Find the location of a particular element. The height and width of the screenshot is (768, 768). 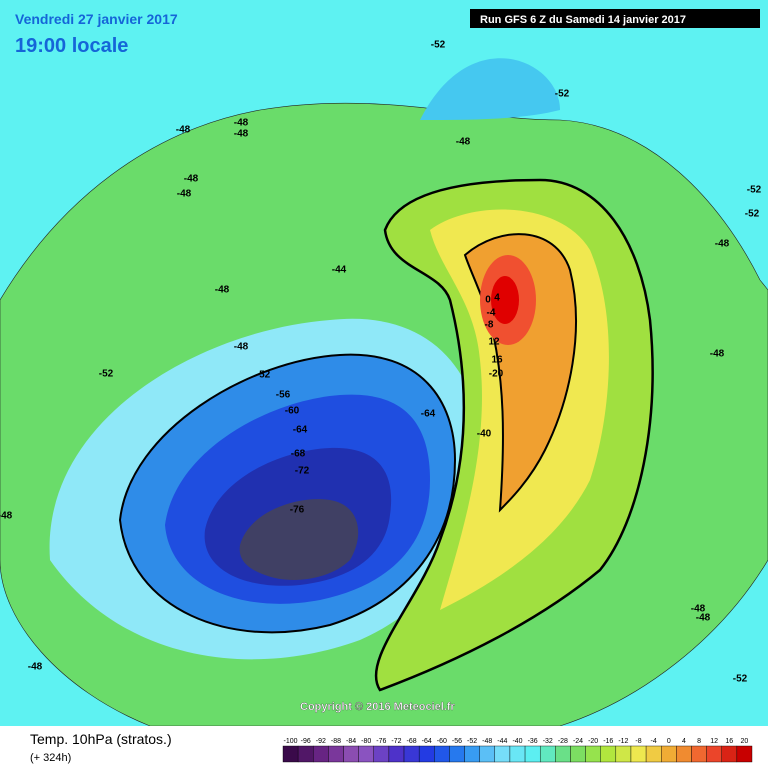

contour-label: -68 is located at coordinates (298, 454).